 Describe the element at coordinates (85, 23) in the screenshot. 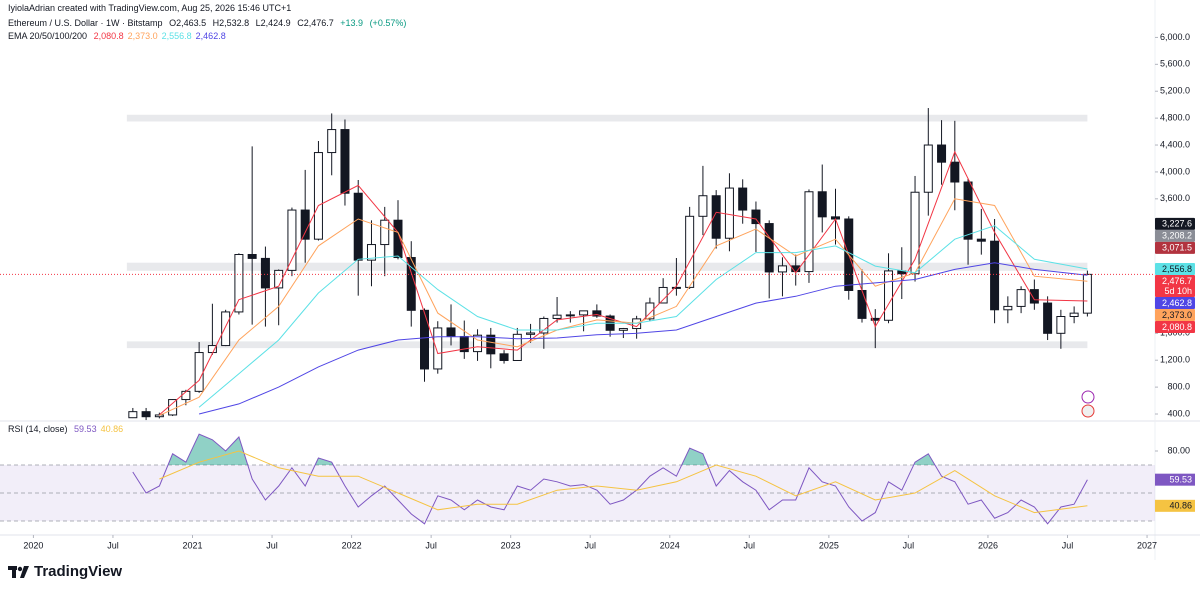

I see `symbol-title: Ethereum / U.S. Dollar · 1W · Bitstamp` at that location.